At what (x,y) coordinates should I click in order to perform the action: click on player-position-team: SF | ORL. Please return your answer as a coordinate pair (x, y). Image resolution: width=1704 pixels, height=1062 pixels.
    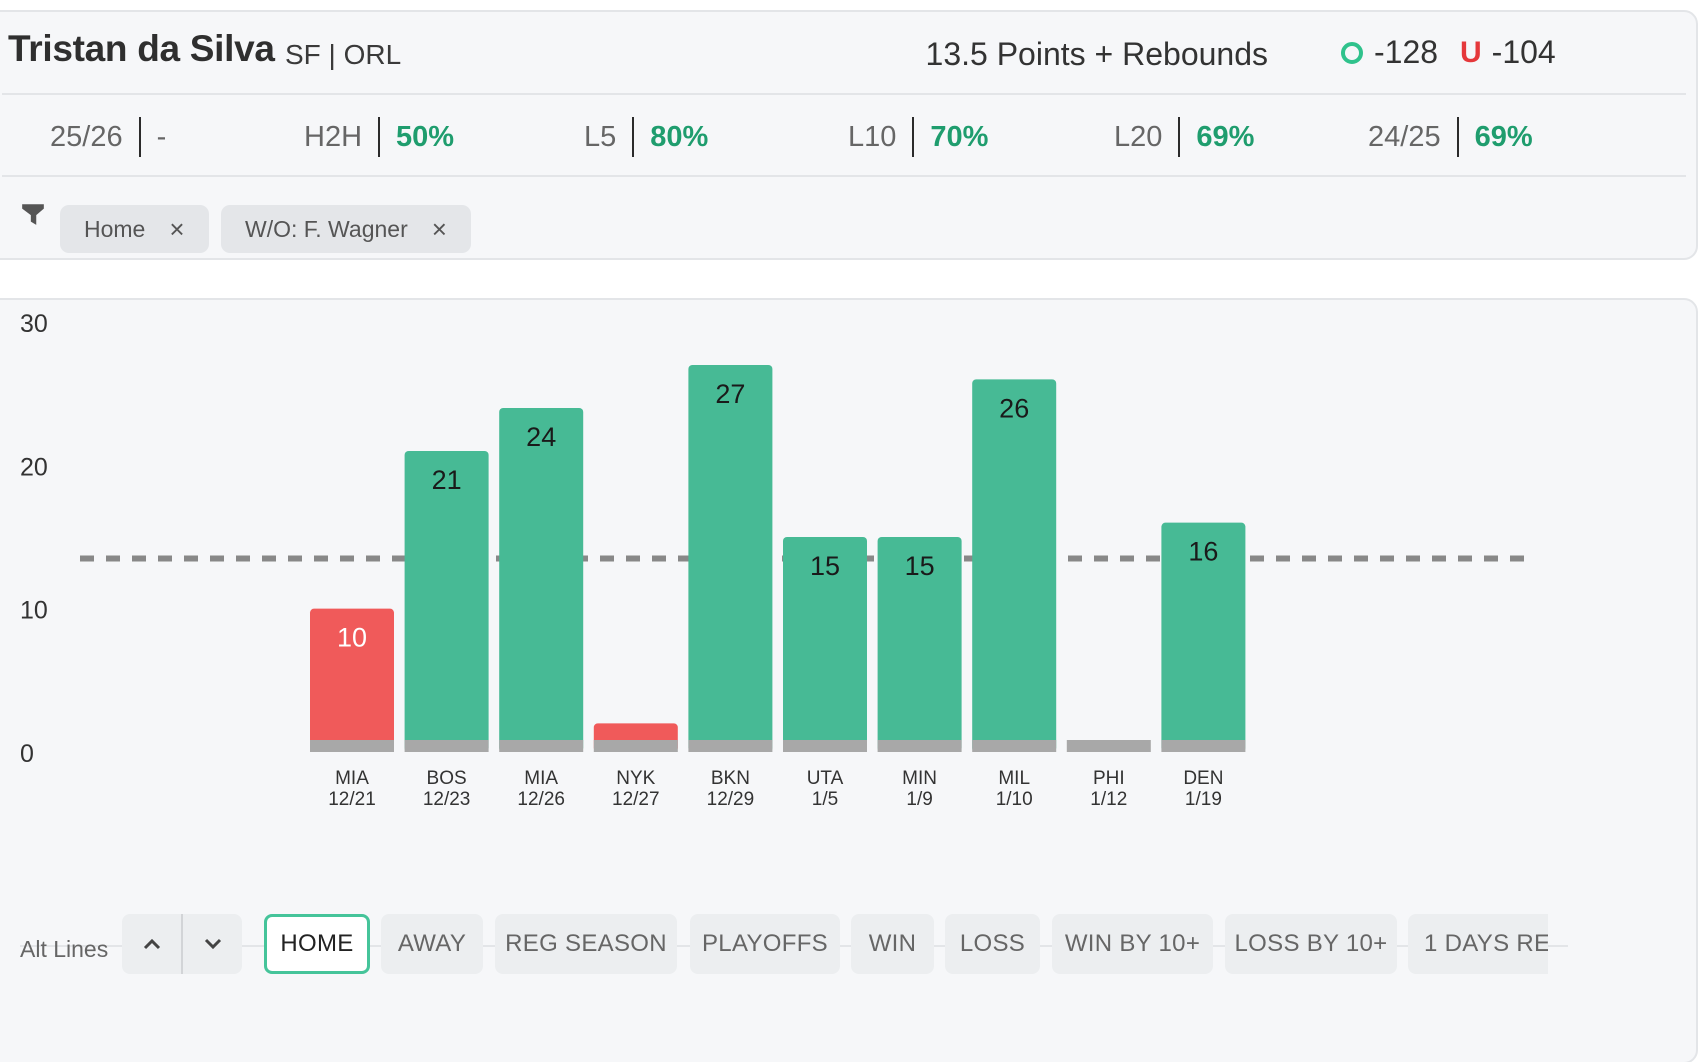
    Looking at the image, I should click on (343, 54).